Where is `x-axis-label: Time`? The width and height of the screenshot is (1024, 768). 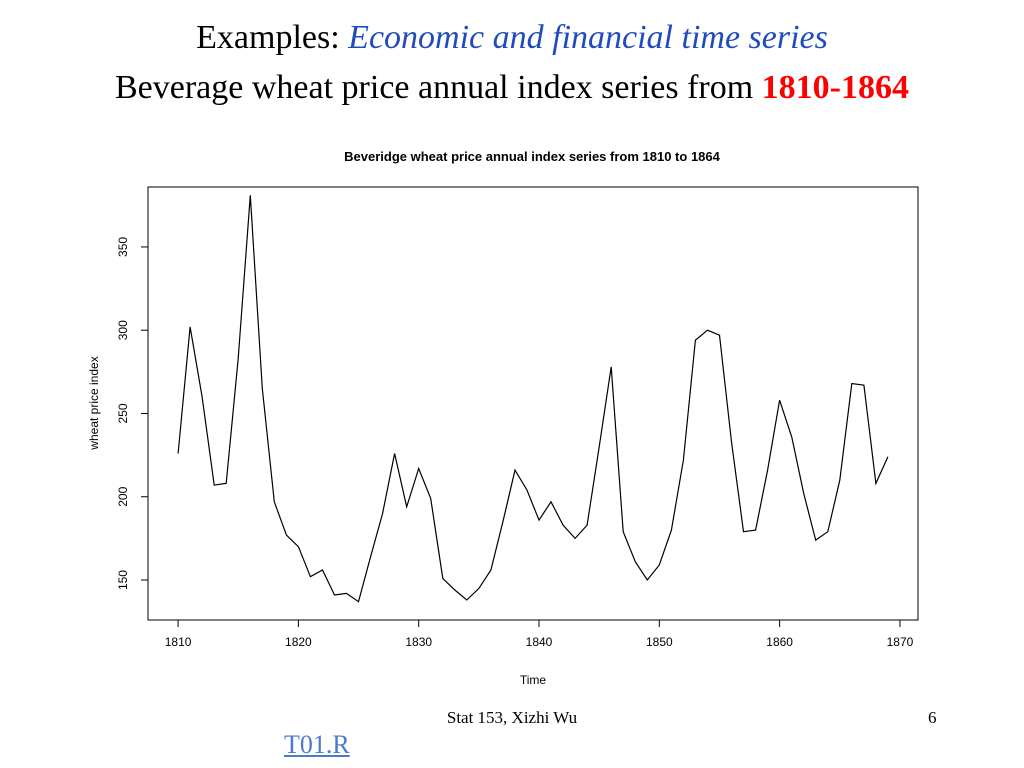 x-axis-label: Time is located at coordinates (533, 680).